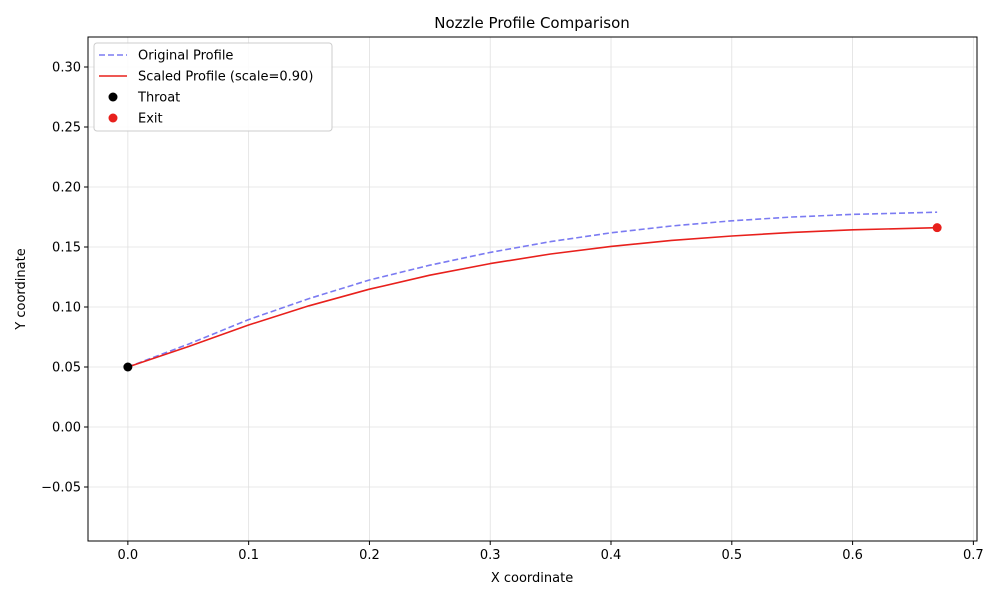  I want to click on y-tick-label: 0.05, so click(66, 368).